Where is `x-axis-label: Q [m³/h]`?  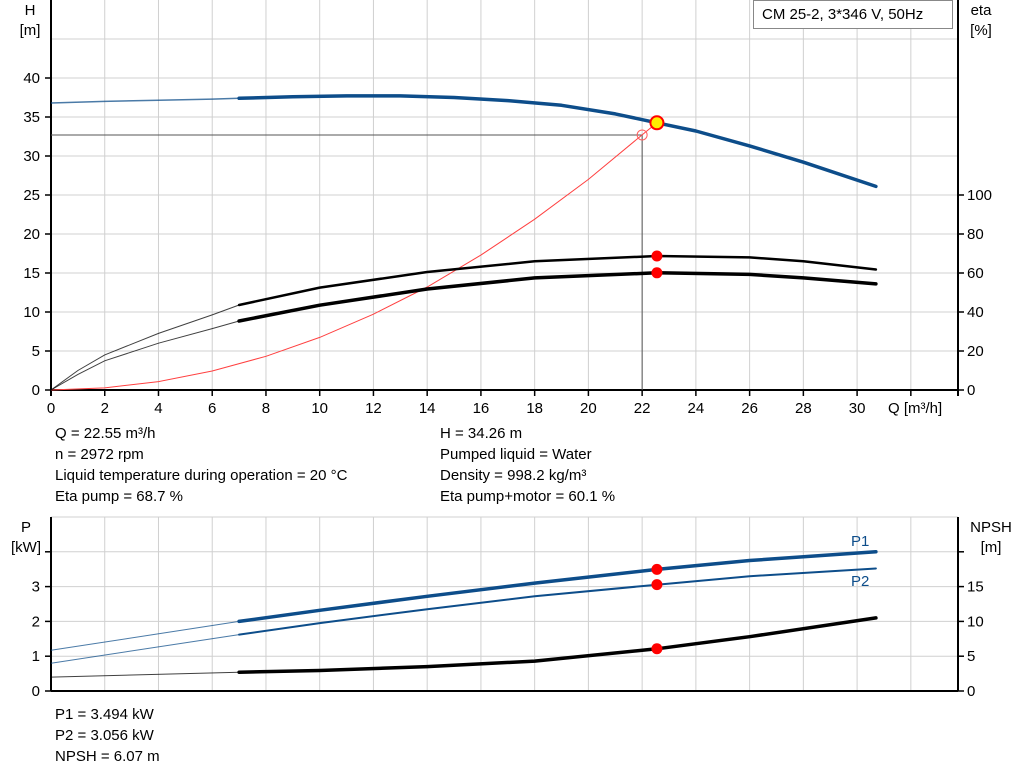 x-axis-label: Q [m³/h] is located at coordinates (915, 408).